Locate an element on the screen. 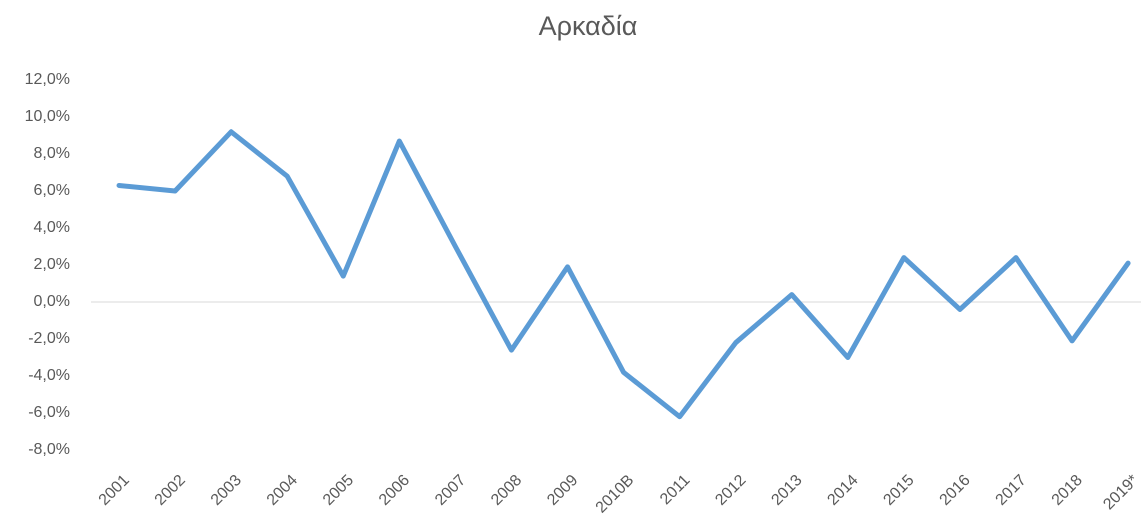 The image size is (1143, 521). x-tick-label: 2003 is located at coordinates (226, 490).